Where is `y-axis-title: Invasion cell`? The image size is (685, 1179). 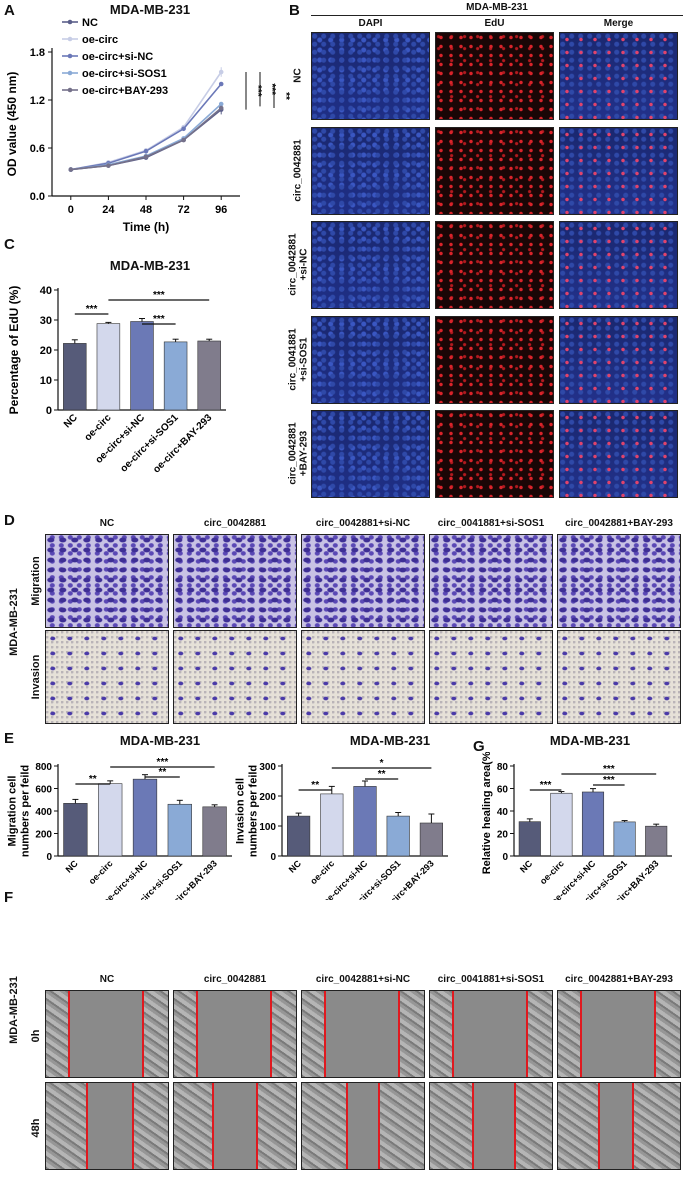
y-axis-title: Invasion cell is located at coordinates (241, 811).